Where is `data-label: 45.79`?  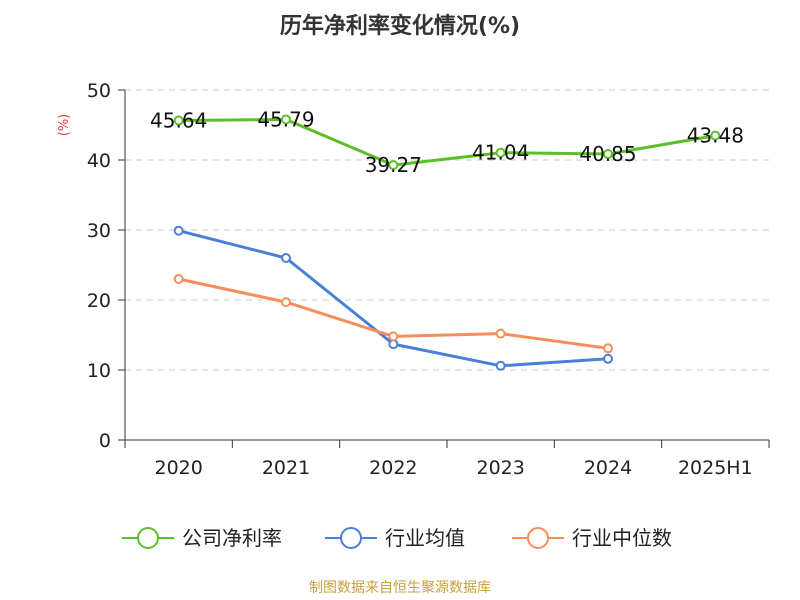
data-label: 45.79 is located at coordinates (285, 119).